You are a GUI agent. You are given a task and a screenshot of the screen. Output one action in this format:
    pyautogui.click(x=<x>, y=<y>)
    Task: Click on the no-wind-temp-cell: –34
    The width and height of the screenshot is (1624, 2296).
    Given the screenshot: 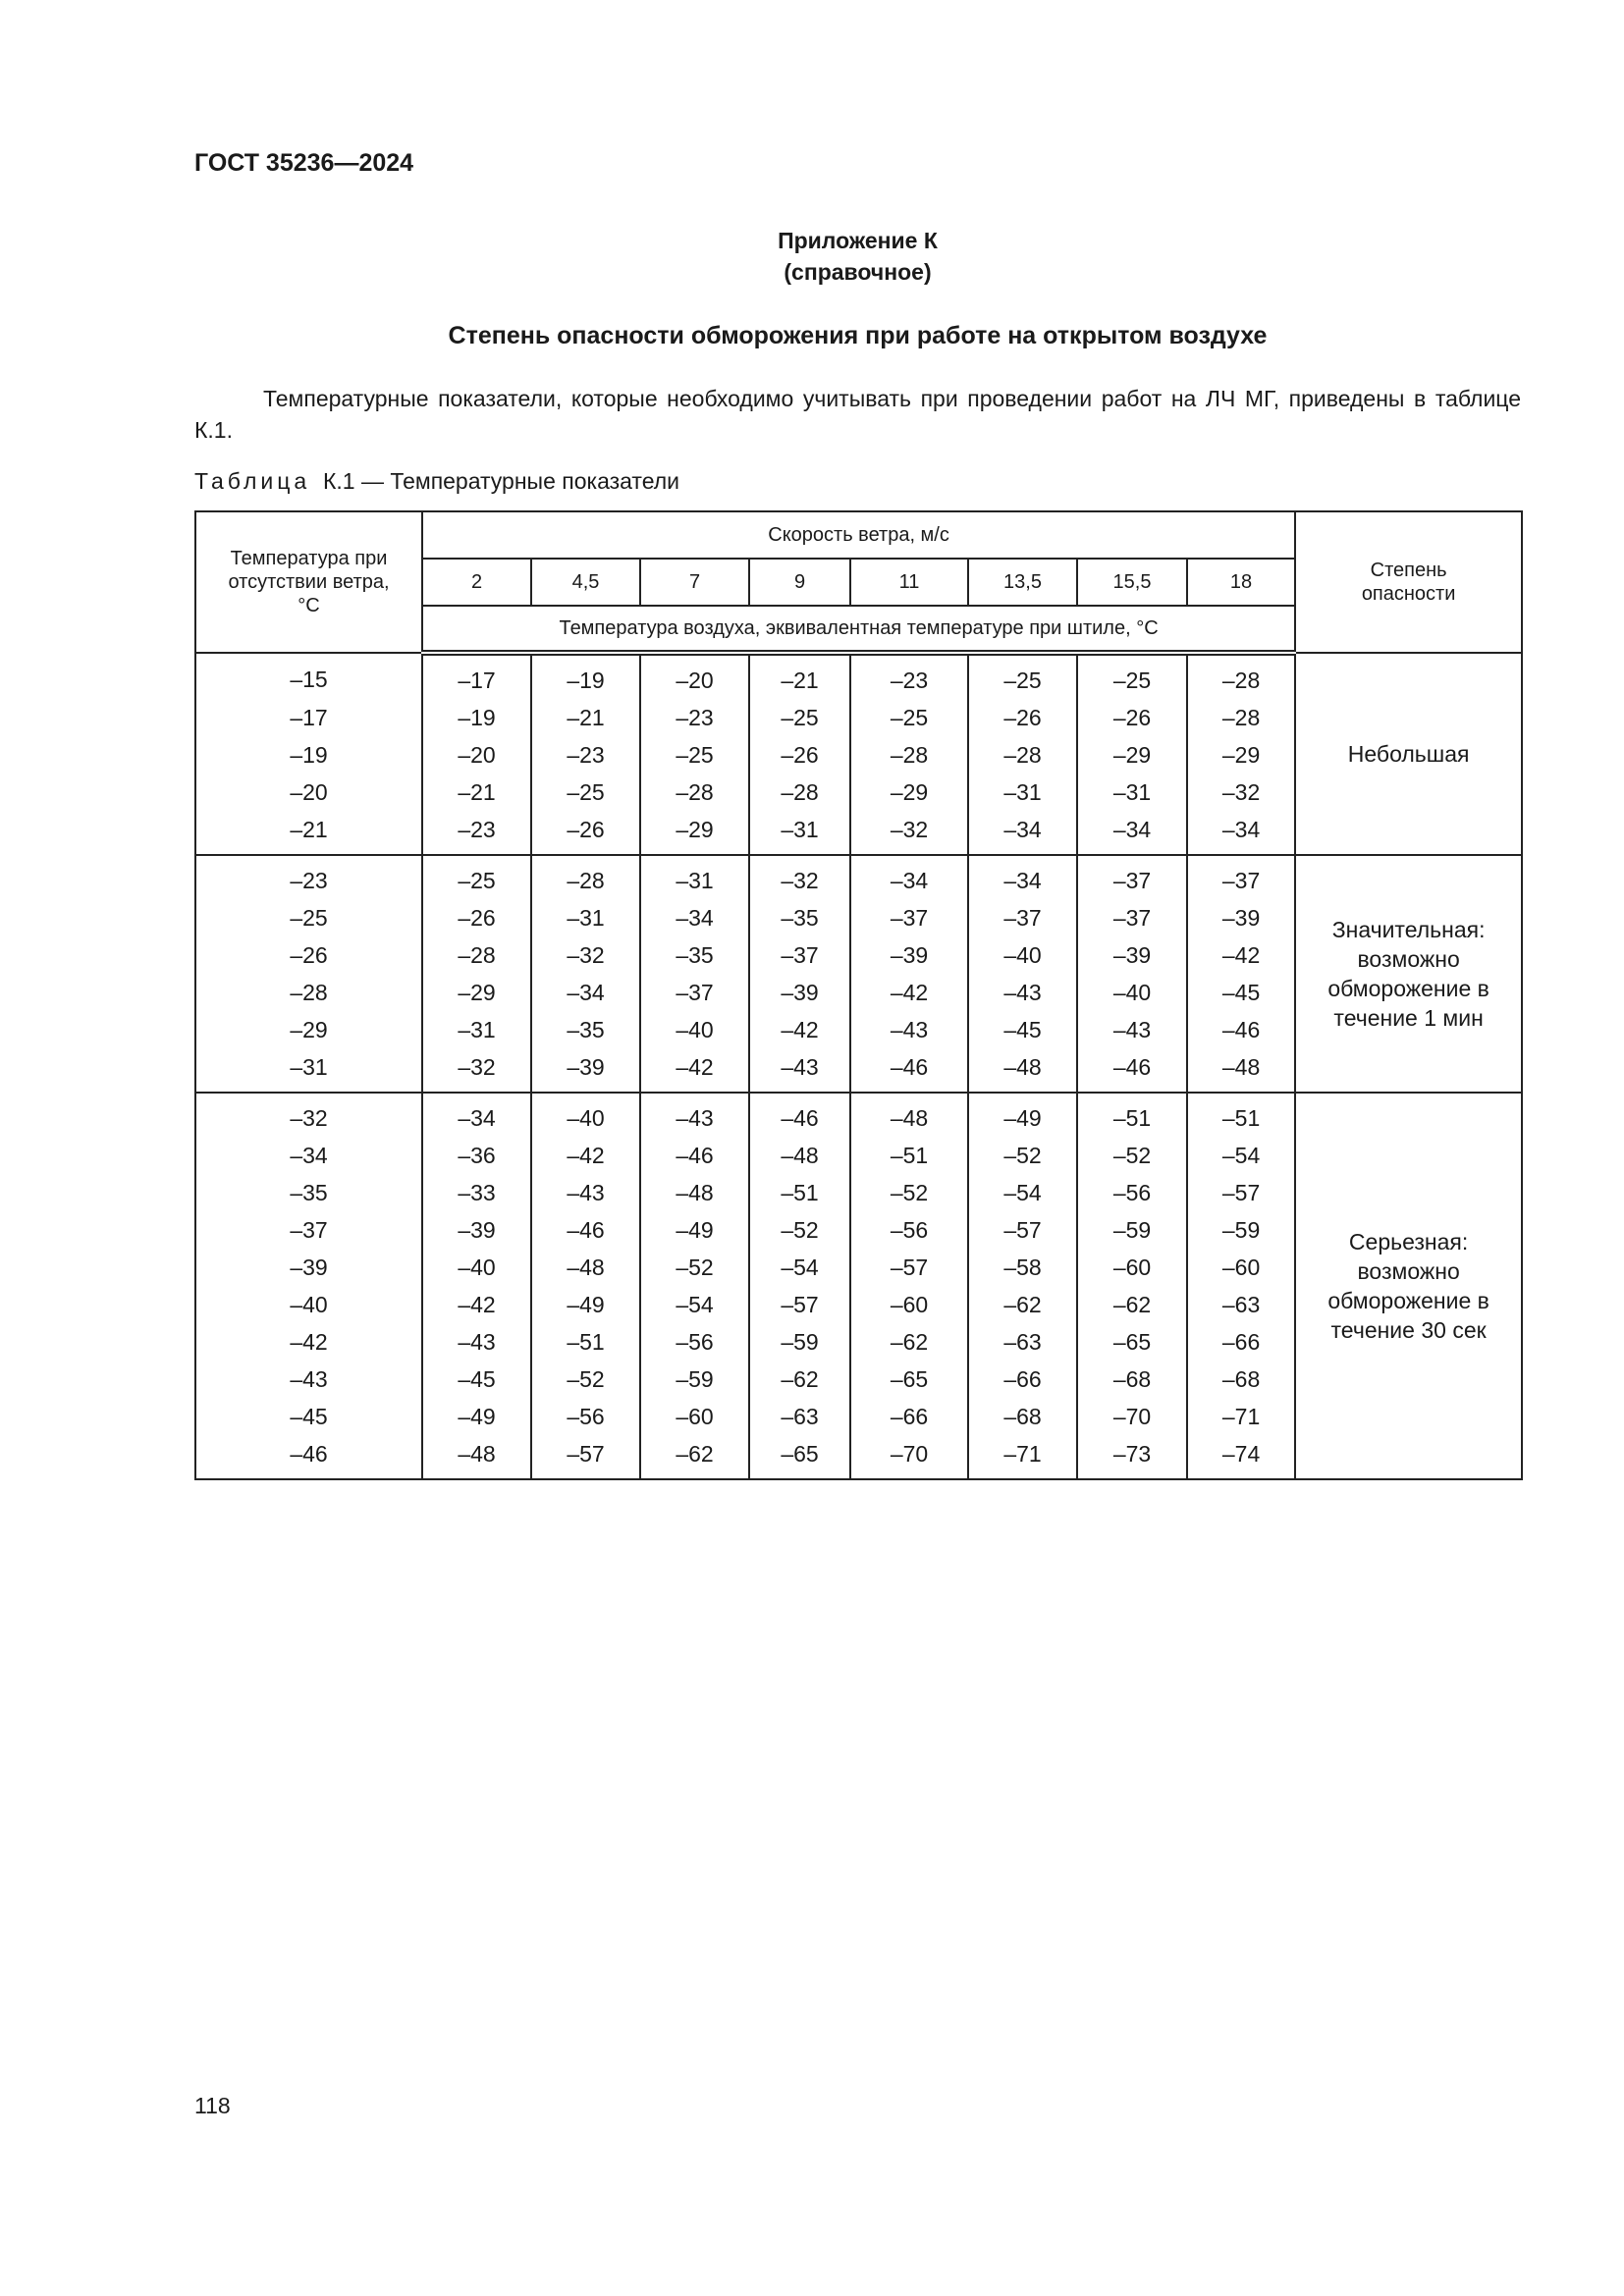 What is the action you would take?
    pyautogui.click(x=308, y=1155)
    